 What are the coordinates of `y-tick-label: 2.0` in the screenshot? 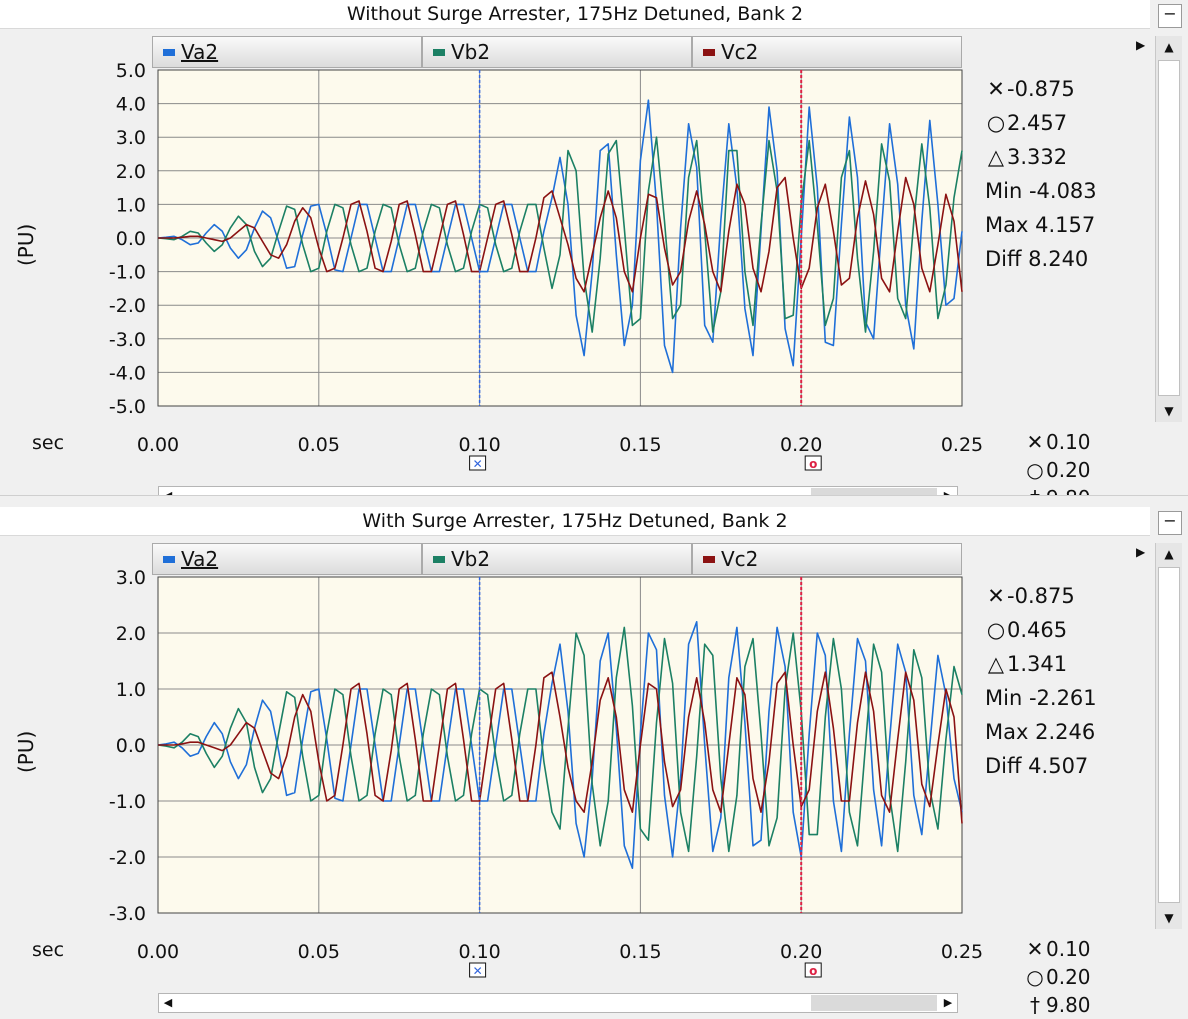 It's located at (131, 172).